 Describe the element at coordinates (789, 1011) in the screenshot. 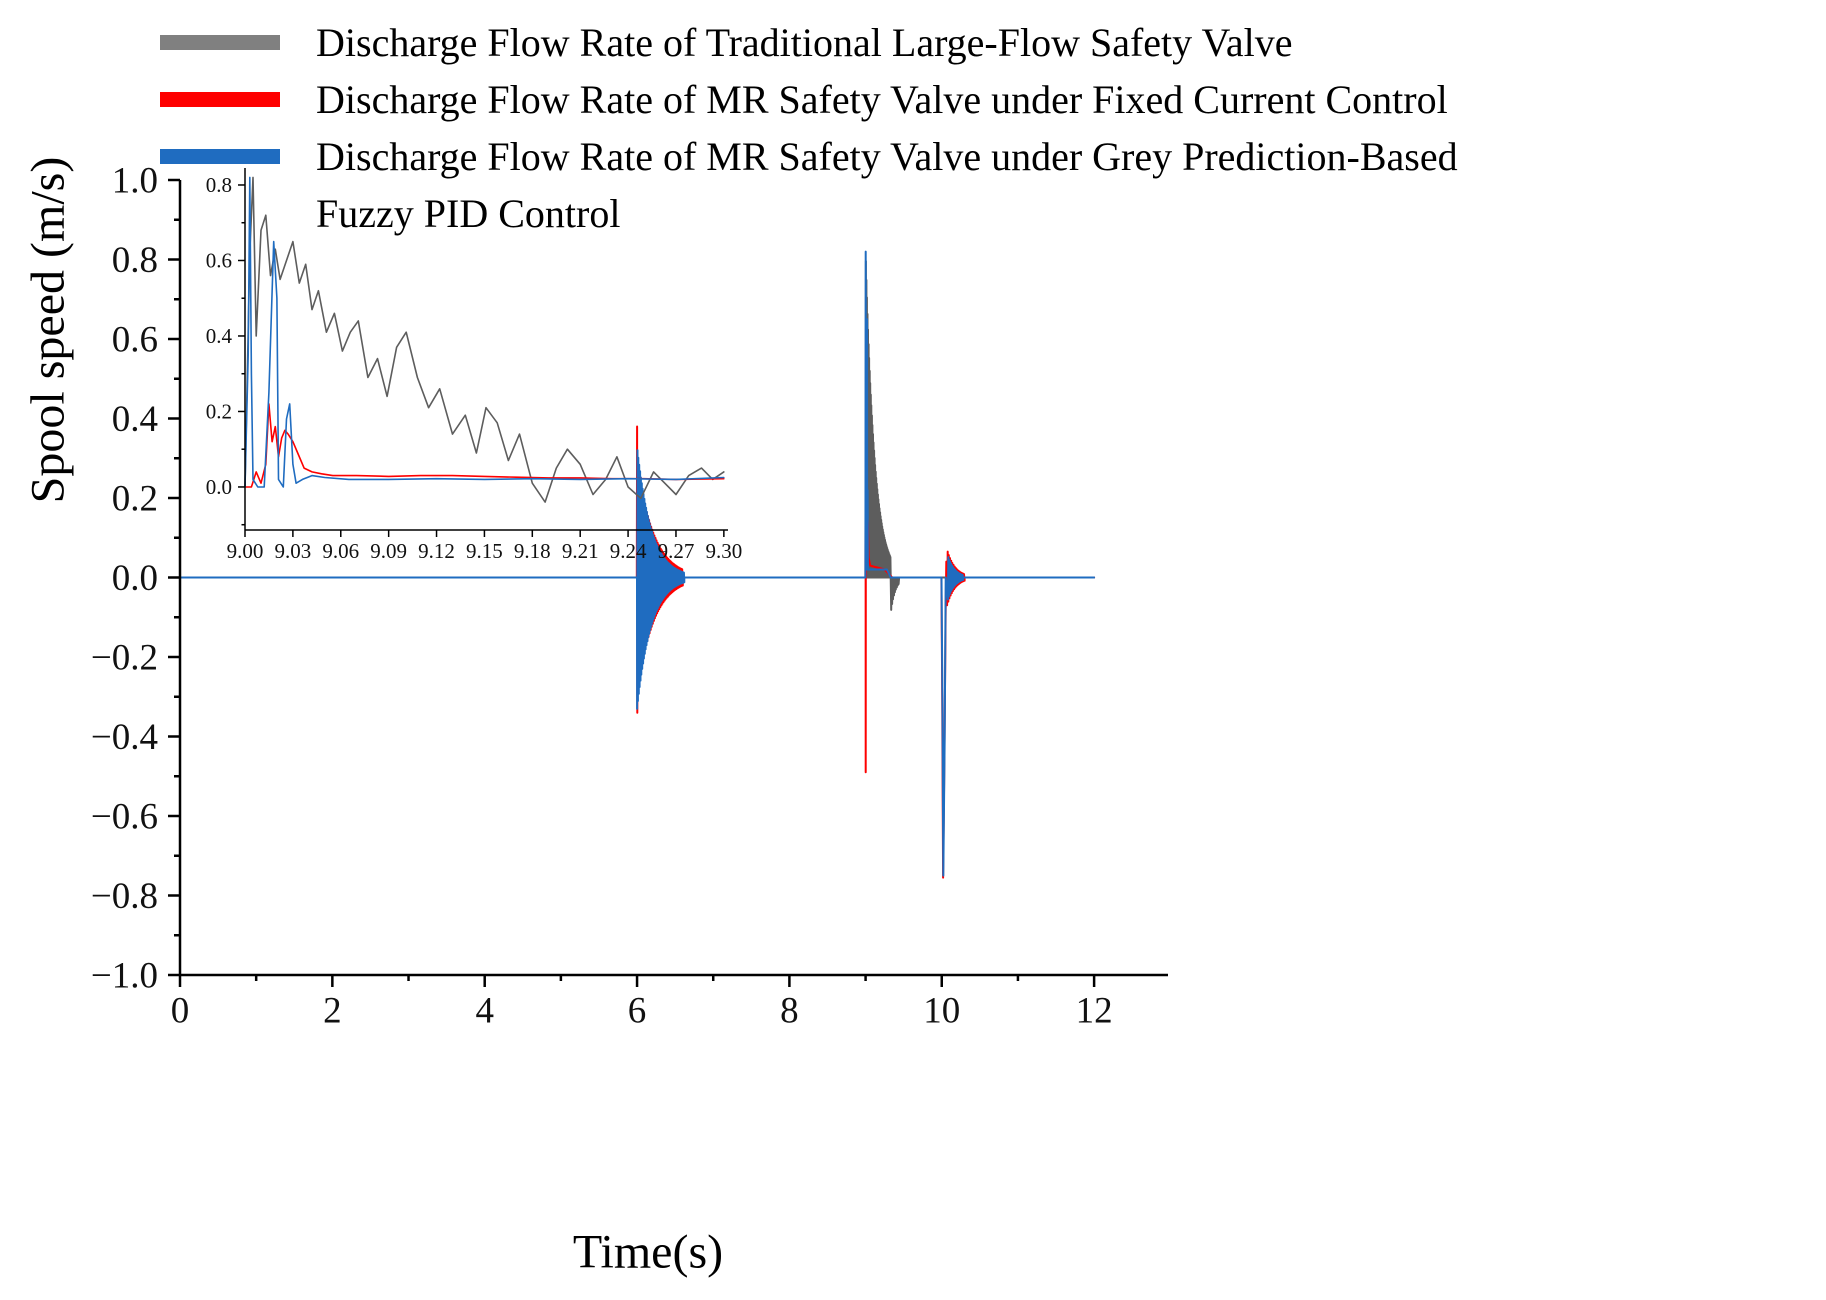

I see `main-chart-x-tick-label: 8` at that location.